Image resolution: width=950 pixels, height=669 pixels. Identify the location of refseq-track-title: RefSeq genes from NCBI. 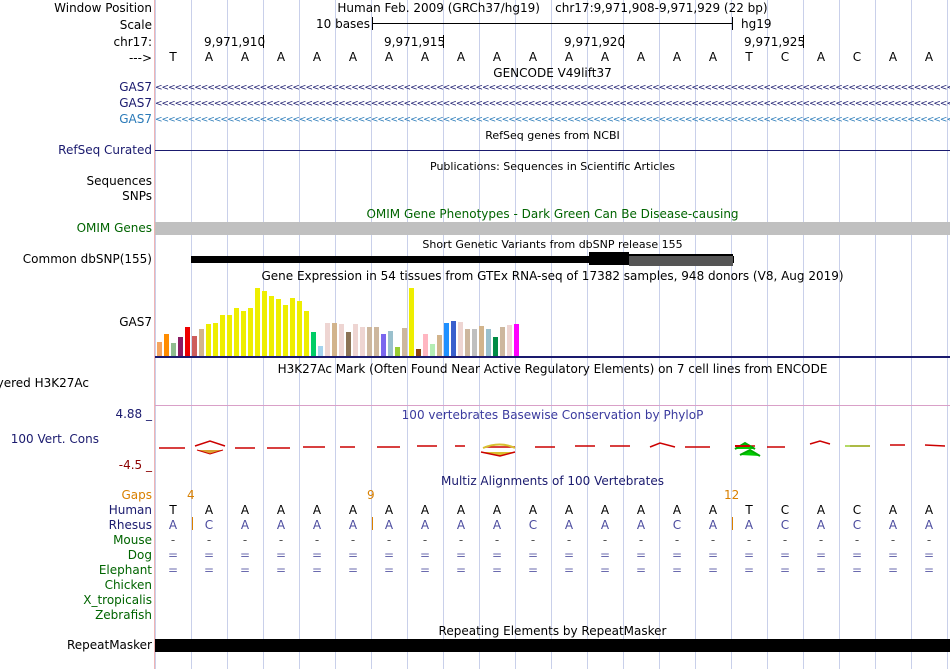
(552, 135).